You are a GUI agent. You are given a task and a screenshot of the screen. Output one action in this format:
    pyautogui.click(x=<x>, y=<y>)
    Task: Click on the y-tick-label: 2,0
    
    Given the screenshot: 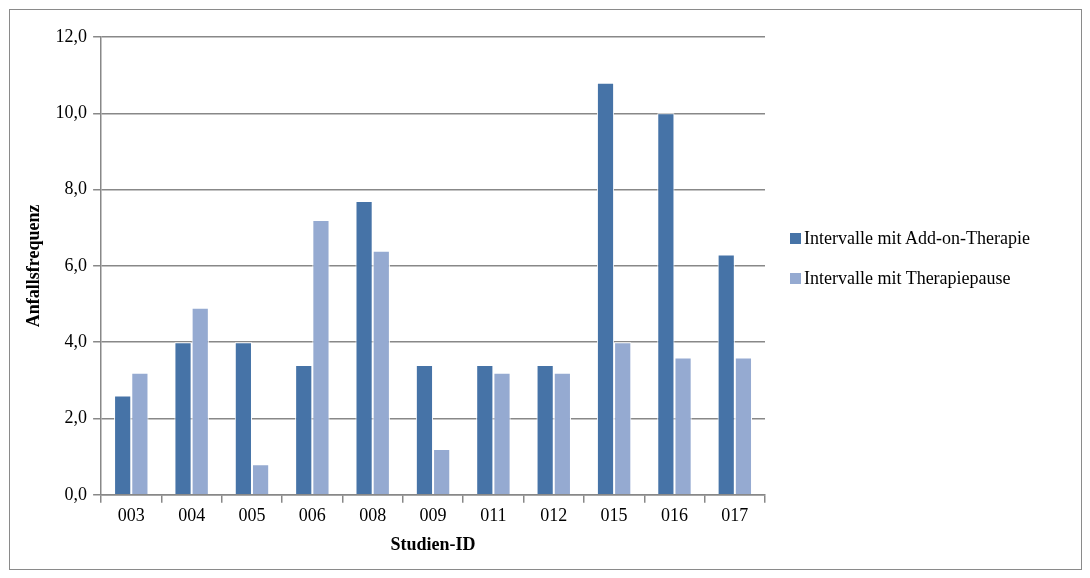 What is the action you would take?
    pyautogui.click(x=76, y=417)
    